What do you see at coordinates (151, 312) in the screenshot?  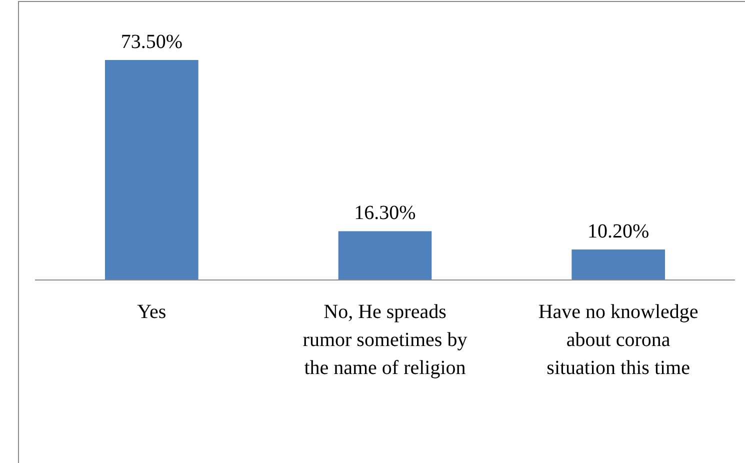 I see `x-tick-label: Yes` at bounding box center [151, 312].